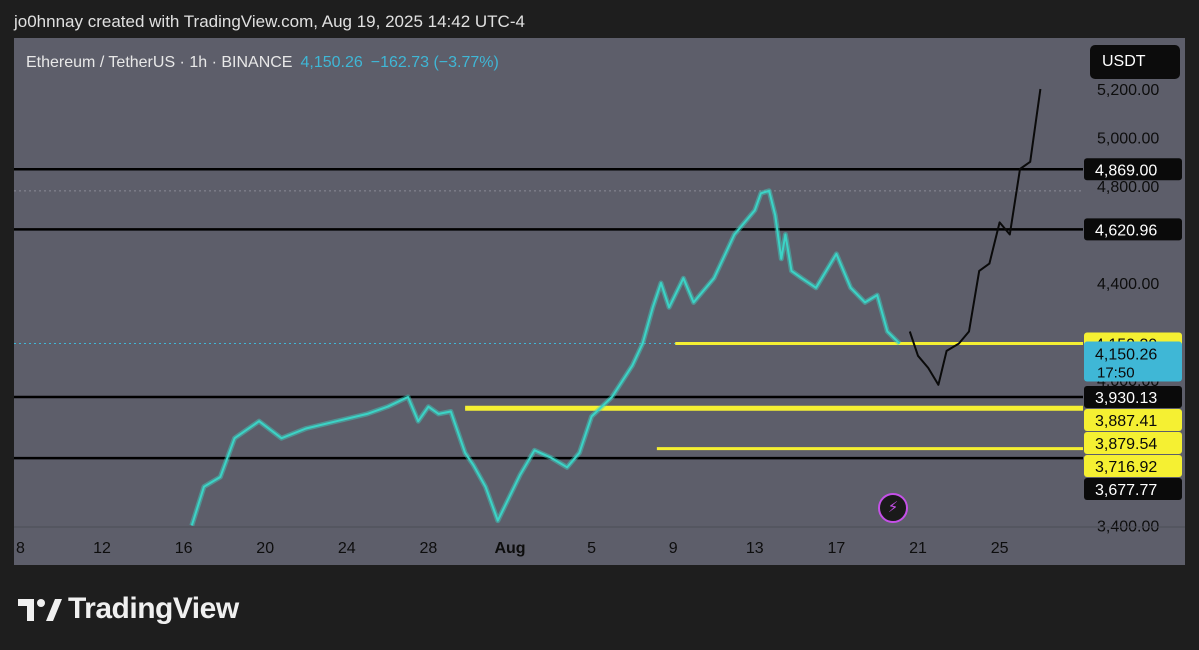  I want to click on level-price-tag-text: 3,716.92, so click(1126, 467).